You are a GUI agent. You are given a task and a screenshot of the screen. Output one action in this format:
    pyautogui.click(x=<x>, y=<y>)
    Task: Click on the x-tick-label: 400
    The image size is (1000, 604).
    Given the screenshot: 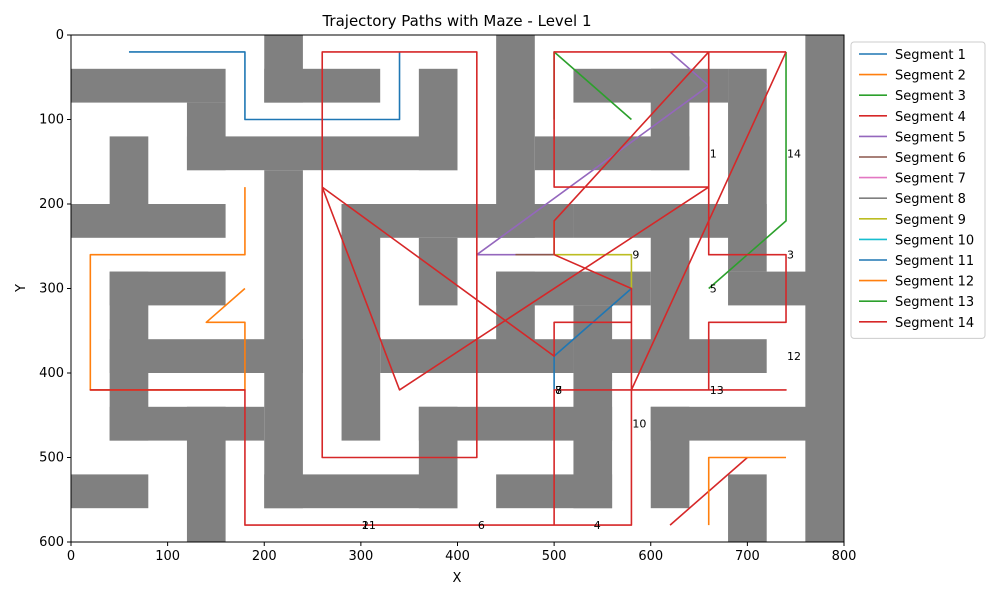 What is the action you would take?
    pyautogui.click(x=457, y=556)
    